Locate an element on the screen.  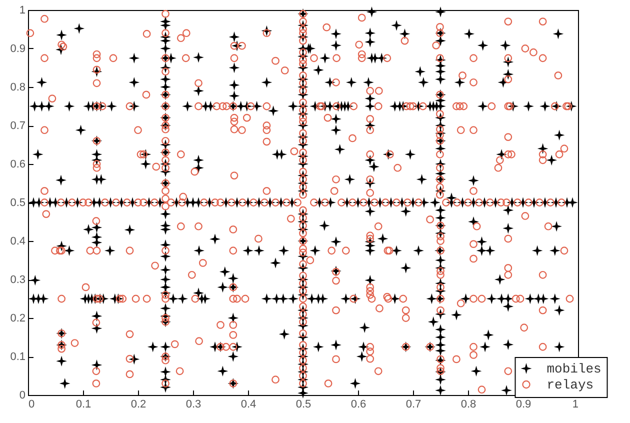
y-tick-label: 0.8 is located at coordinates (18, 88).